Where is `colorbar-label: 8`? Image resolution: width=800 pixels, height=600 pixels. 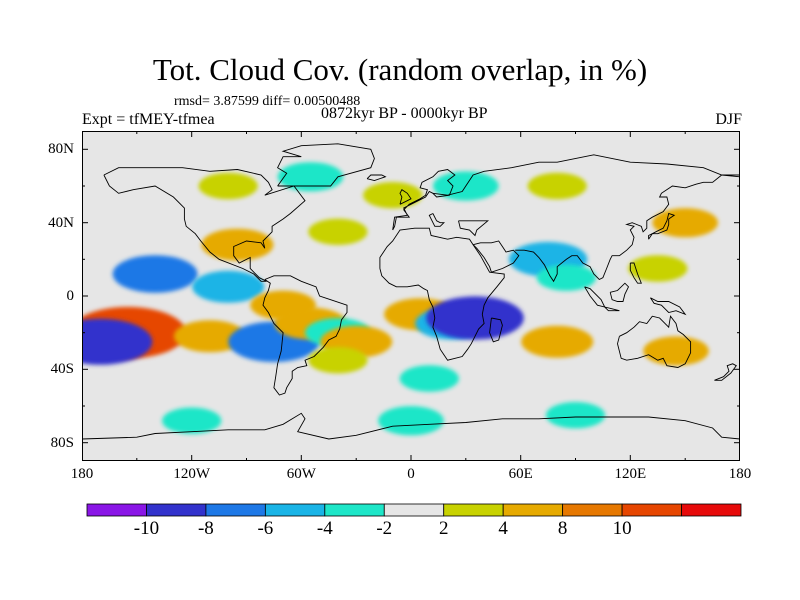 colorbar-label: 8 is located at coordinates (562, 528).